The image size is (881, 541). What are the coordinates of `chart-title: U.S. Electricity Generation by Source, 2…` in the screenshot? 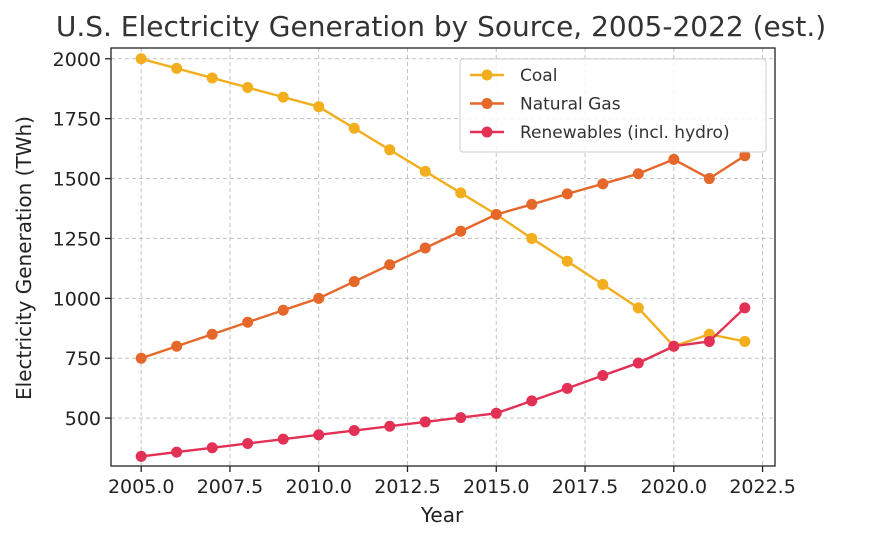 It's located at (441, 26).